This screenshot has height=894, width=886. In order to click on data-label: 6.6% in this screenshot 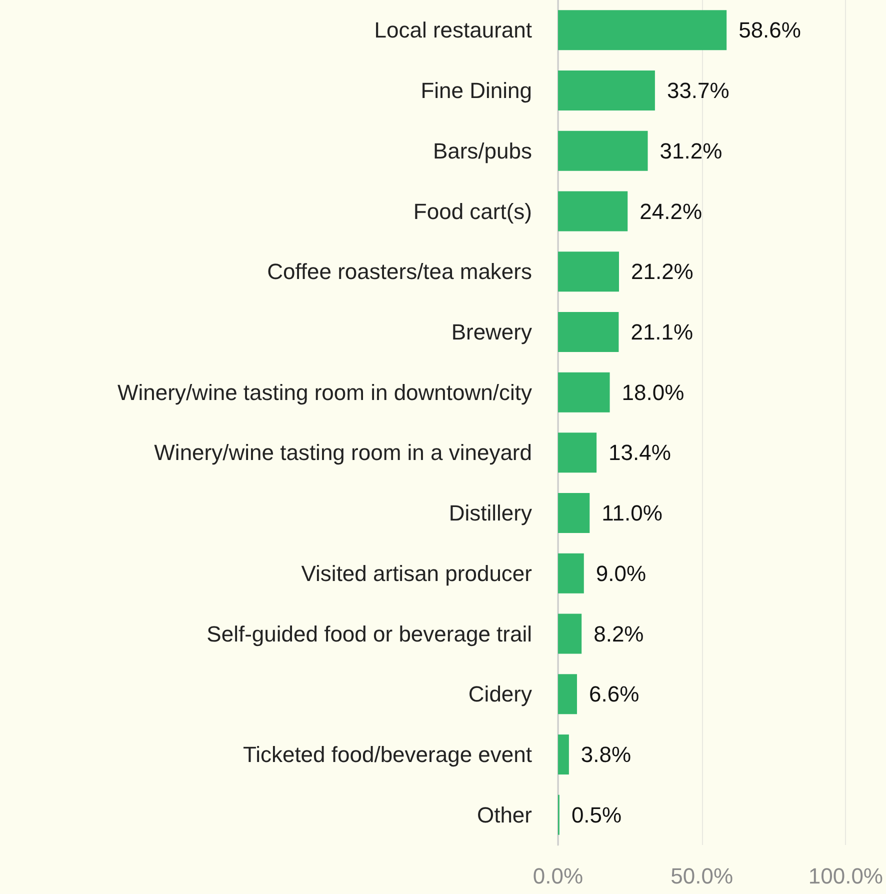, I will do `click(614, 694)`.